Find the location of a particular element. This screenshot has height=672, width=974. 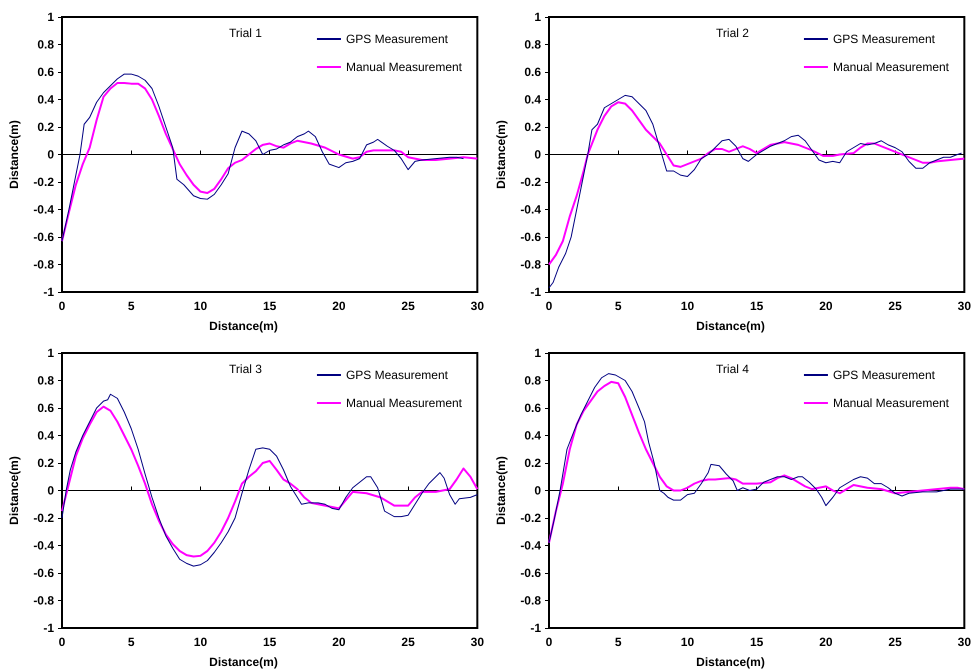

text: Trial 3 is located at coordinates (245, 369).